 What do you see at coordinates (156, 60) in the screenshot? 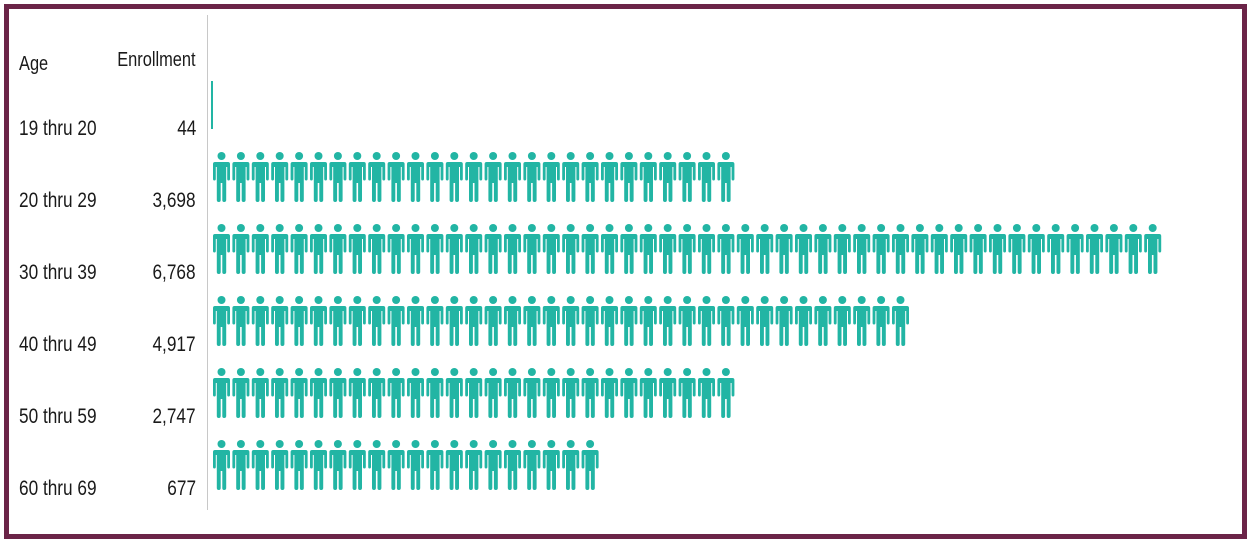
I see `header-enrollment: Enrollment` at bounding box center [156, 60].